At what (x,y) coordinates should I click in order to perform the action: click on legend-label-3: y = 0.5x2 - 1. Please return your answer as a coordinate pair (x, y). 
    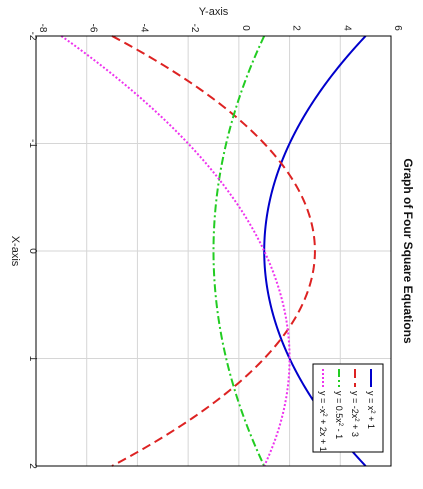
    Looking at the image, I should click on (339, 415).